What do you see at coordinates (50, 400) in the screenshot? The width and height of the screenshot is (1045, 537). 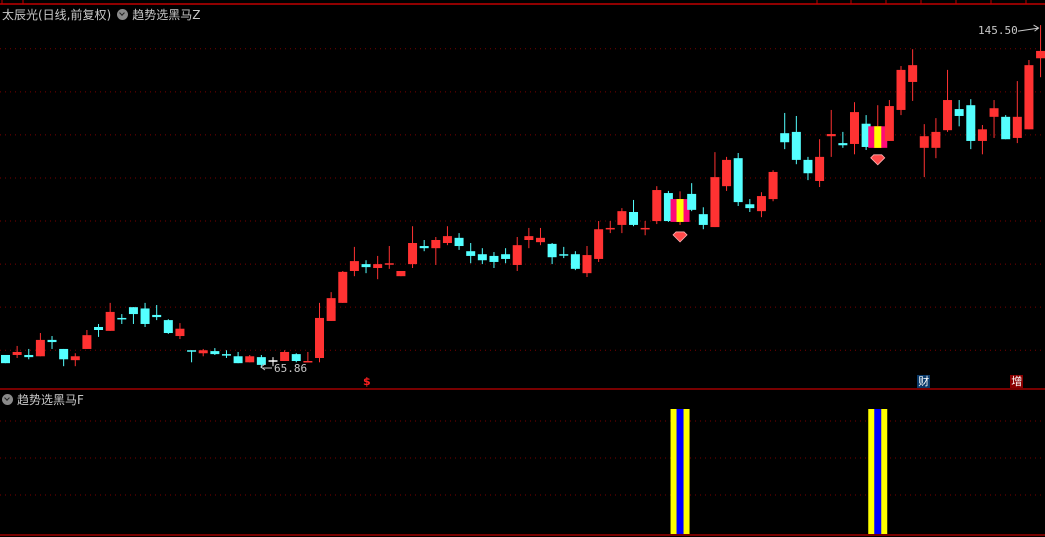 I see `sub-indicator-name: 趋势选黑马F` at bounding box center [50, 400].